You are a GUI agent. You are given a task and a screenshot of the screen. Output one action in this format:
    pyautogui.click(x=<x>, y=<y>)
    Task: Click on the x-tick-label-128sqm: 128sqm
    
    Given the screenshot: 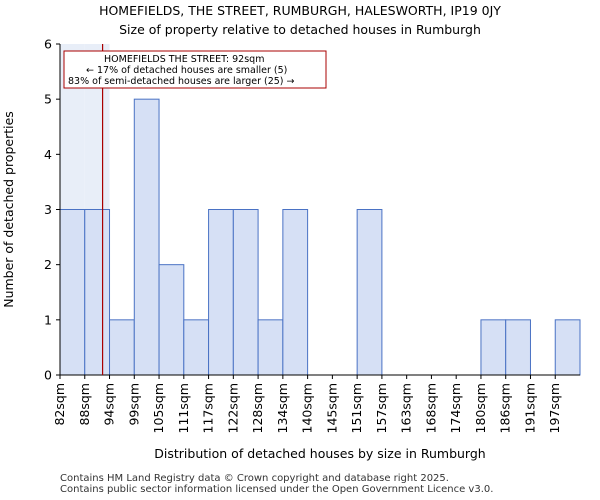 What is the action you would take?
    pyautogui.click(x=257, y=408)
    